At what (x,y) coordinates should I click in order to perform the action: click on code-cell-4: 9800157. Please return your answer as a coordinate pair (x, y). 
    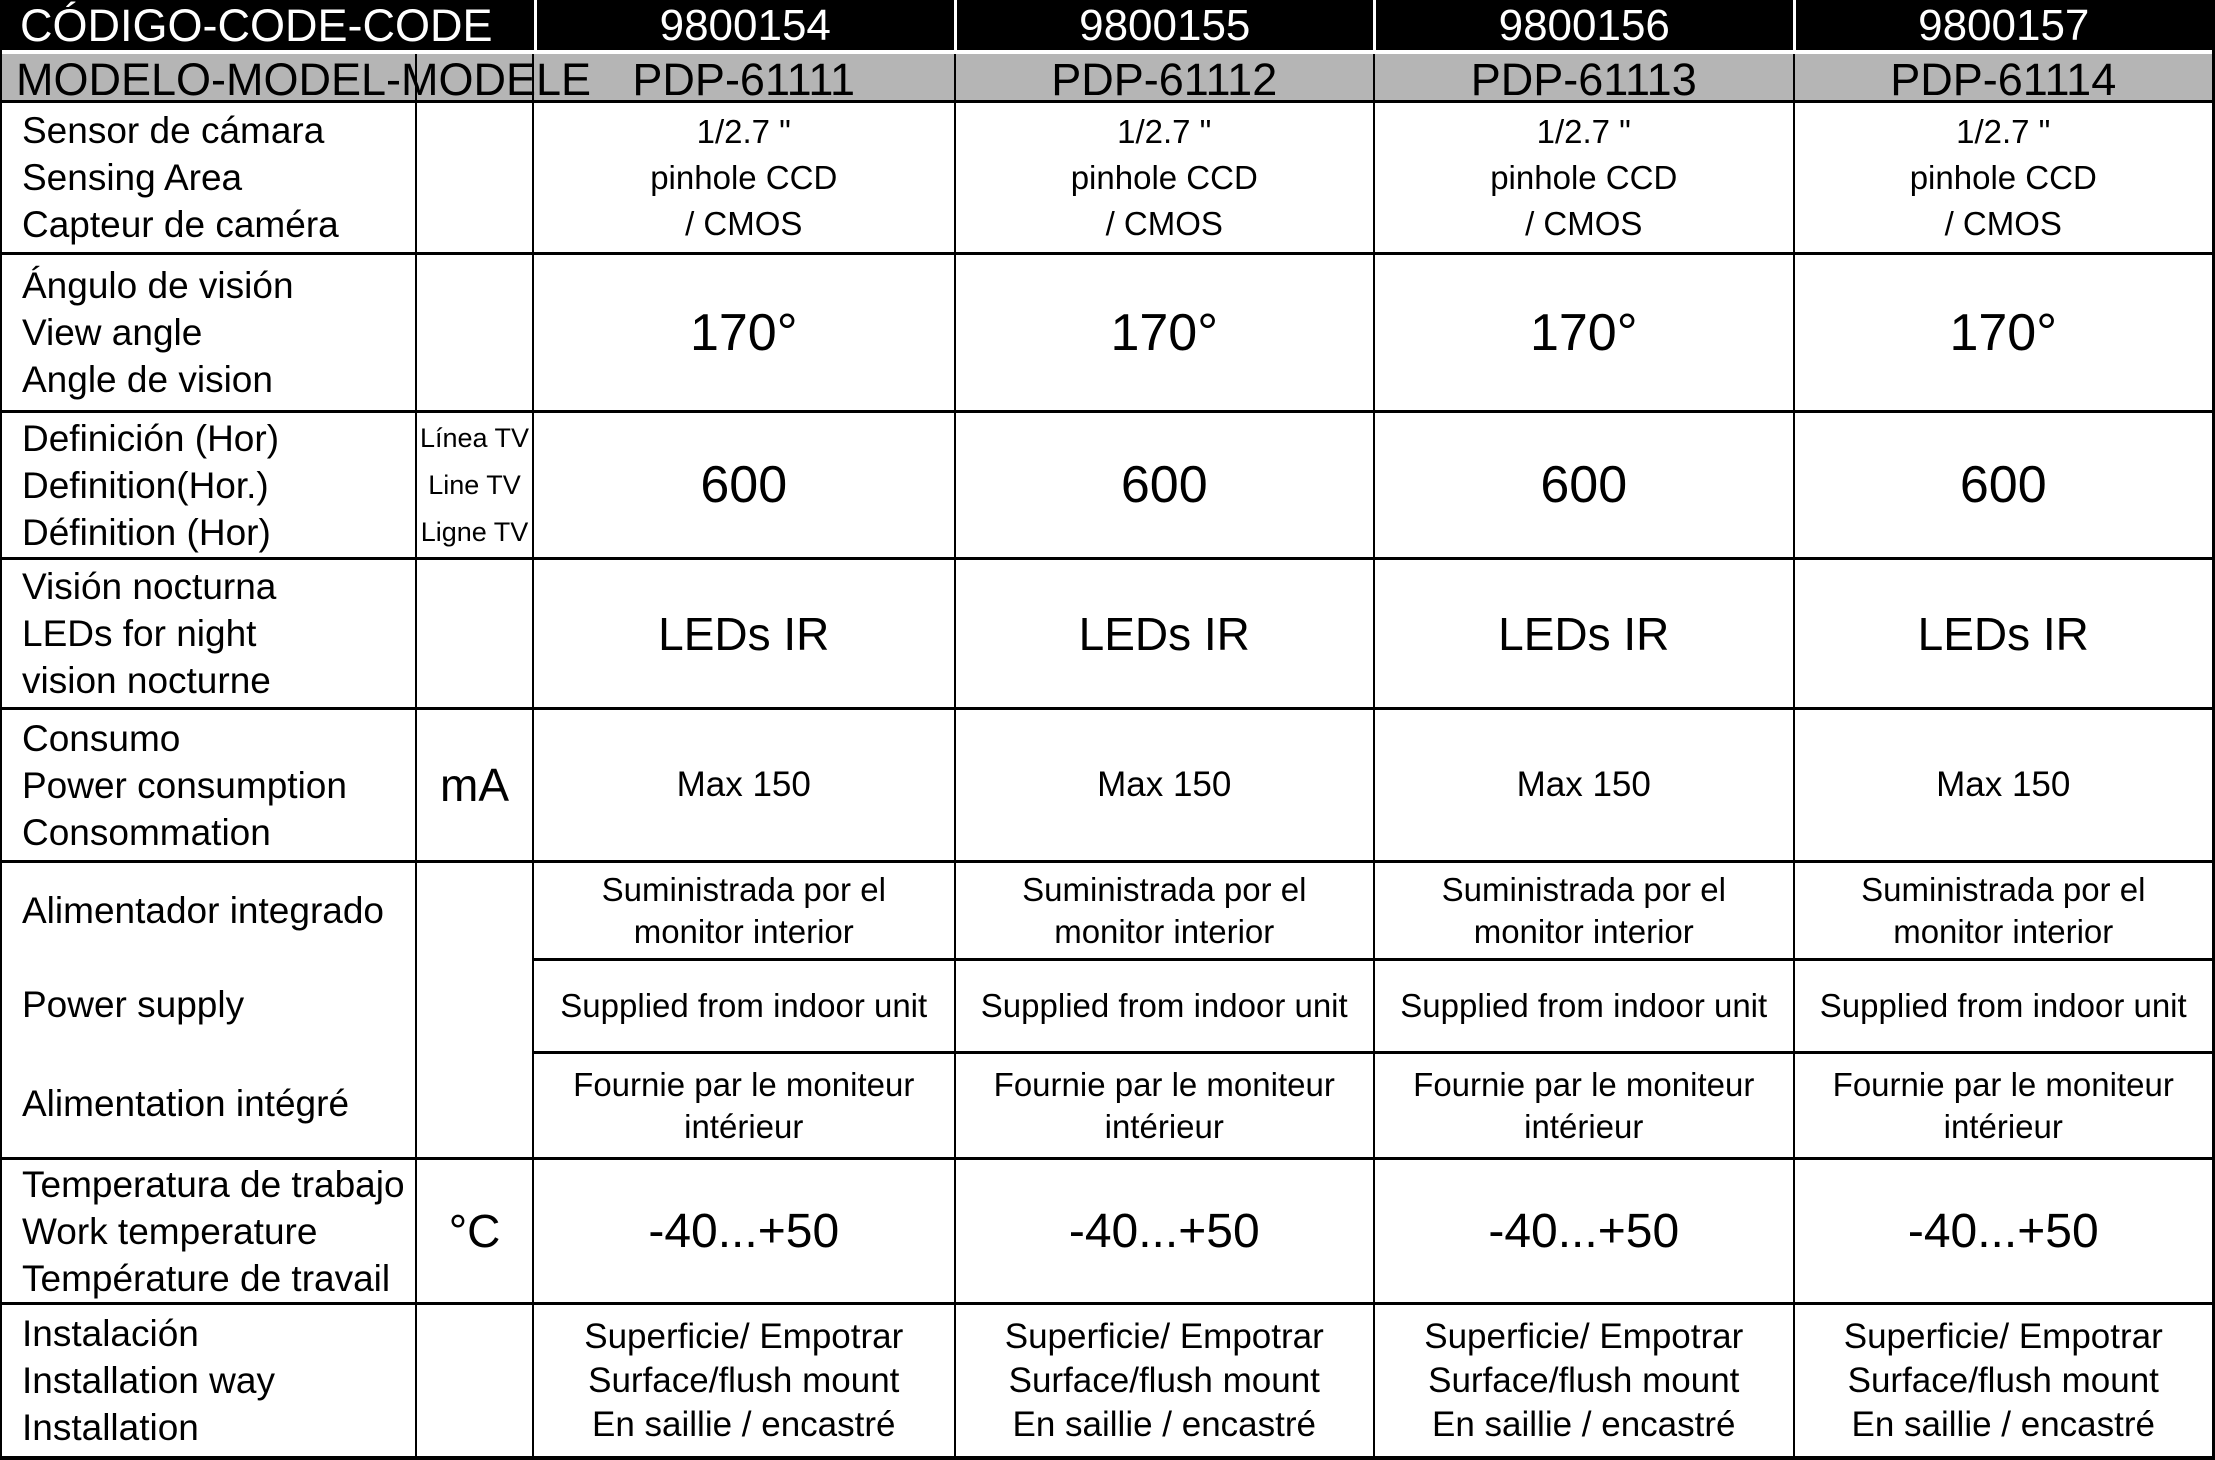
    Looking at the image, I should click on (2002, 26).